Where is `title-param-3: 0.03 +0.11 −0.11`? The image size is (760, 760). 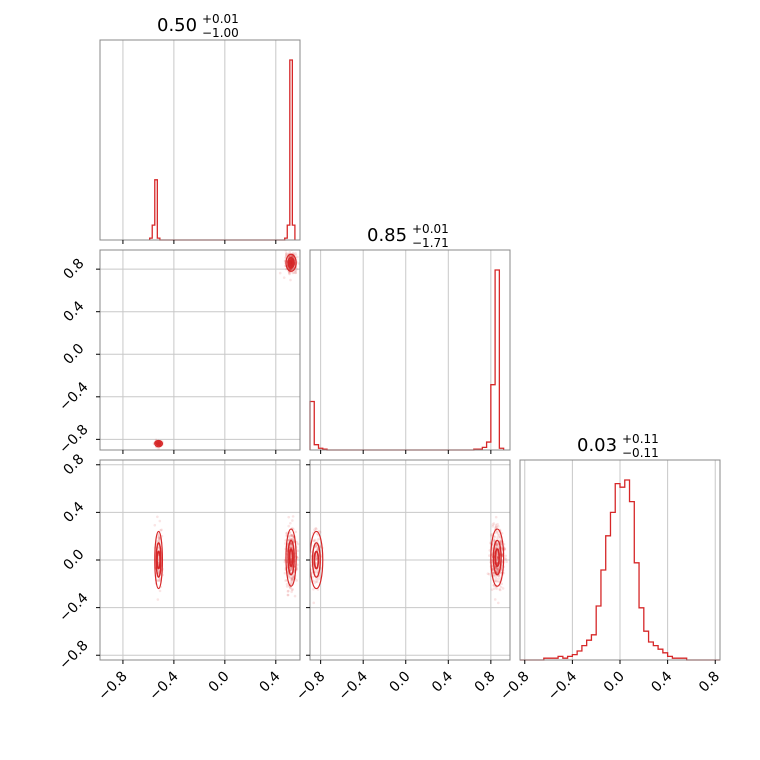
title-param-3: 0.03 +0.11 −0.11 is located at coordinates (618, 446).